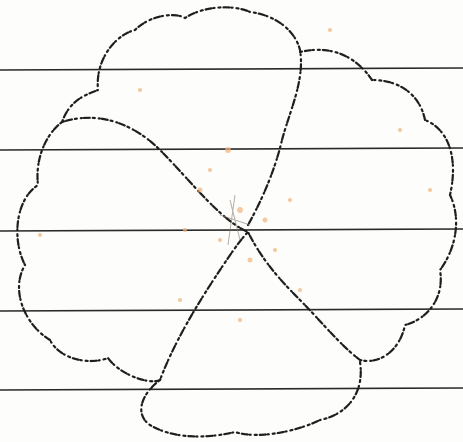 This screenshot has height=442, width=463. I want to click on bottom-petal, so click(251, 399).